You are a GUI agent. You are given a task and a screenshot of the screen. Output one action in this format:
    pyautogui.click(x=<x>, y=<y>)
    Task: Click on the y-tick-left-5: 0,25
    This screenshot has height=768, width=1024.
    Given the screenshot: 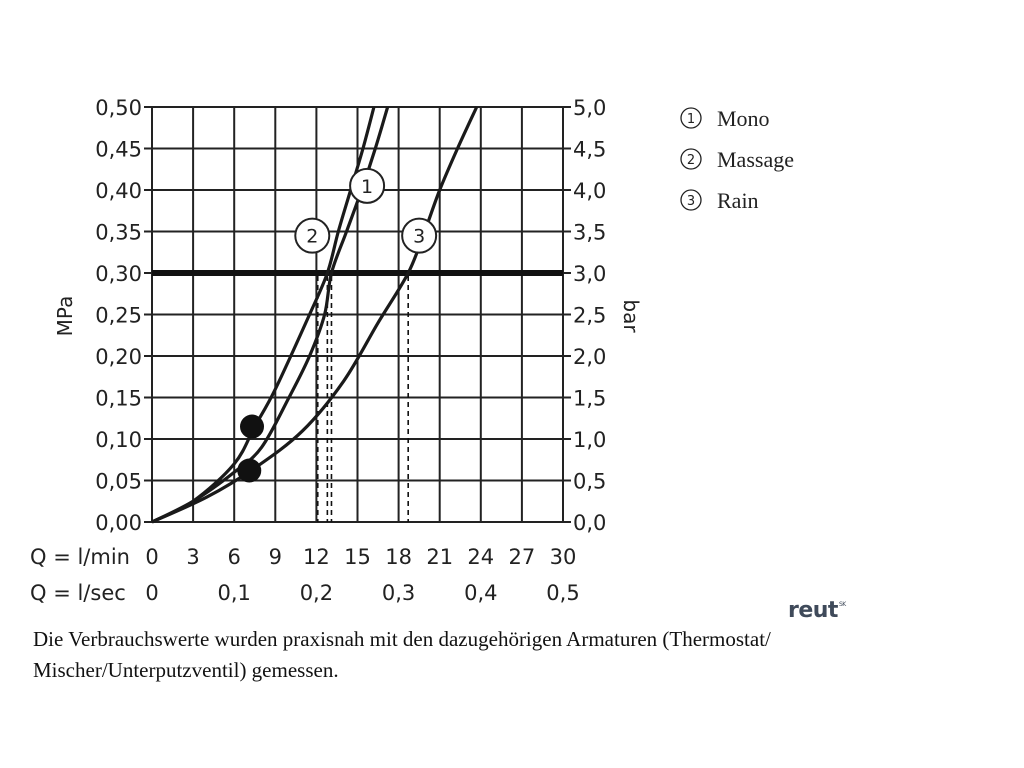 What is the action you would take?
    pyautogui.click(x=118, y=316)
    